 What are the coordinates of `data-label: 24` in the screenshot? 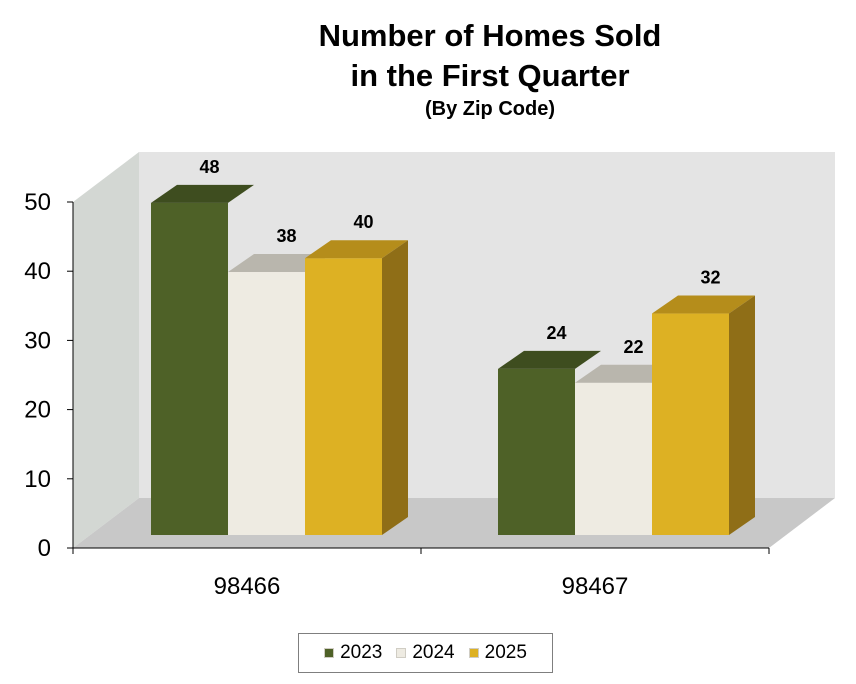 It's located at (556, 333).